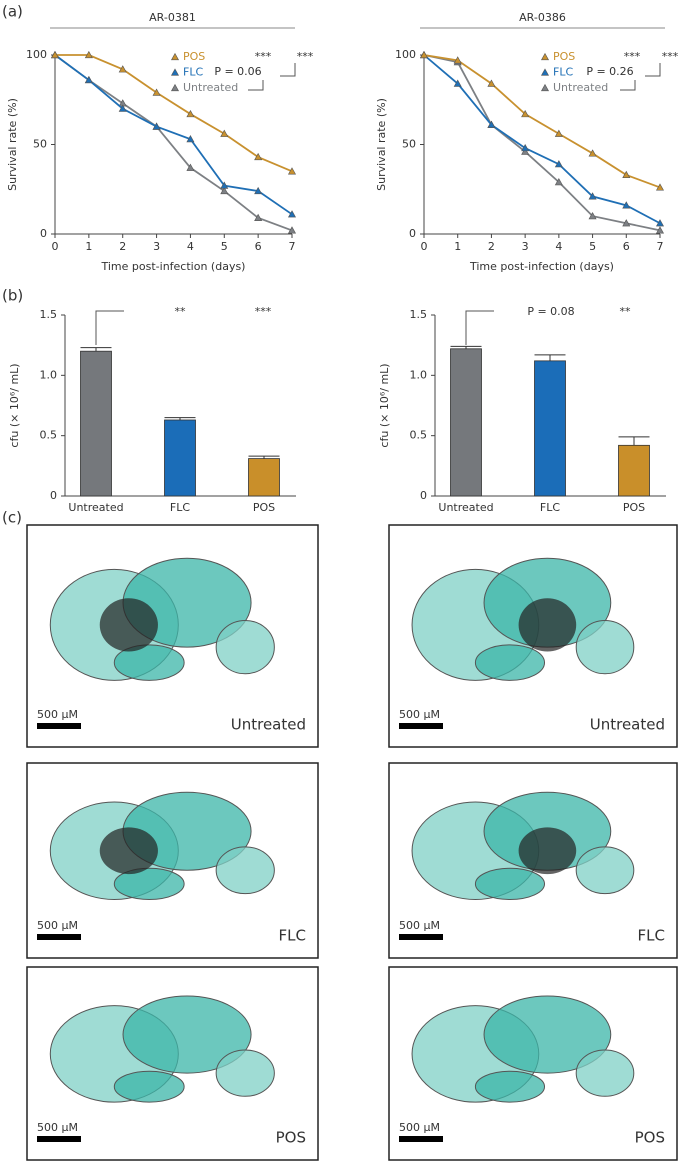  What do you see at coordinates (12, 518) in the screenshot?
I see `panel-label: (c)` at bounding box center [12, 518].